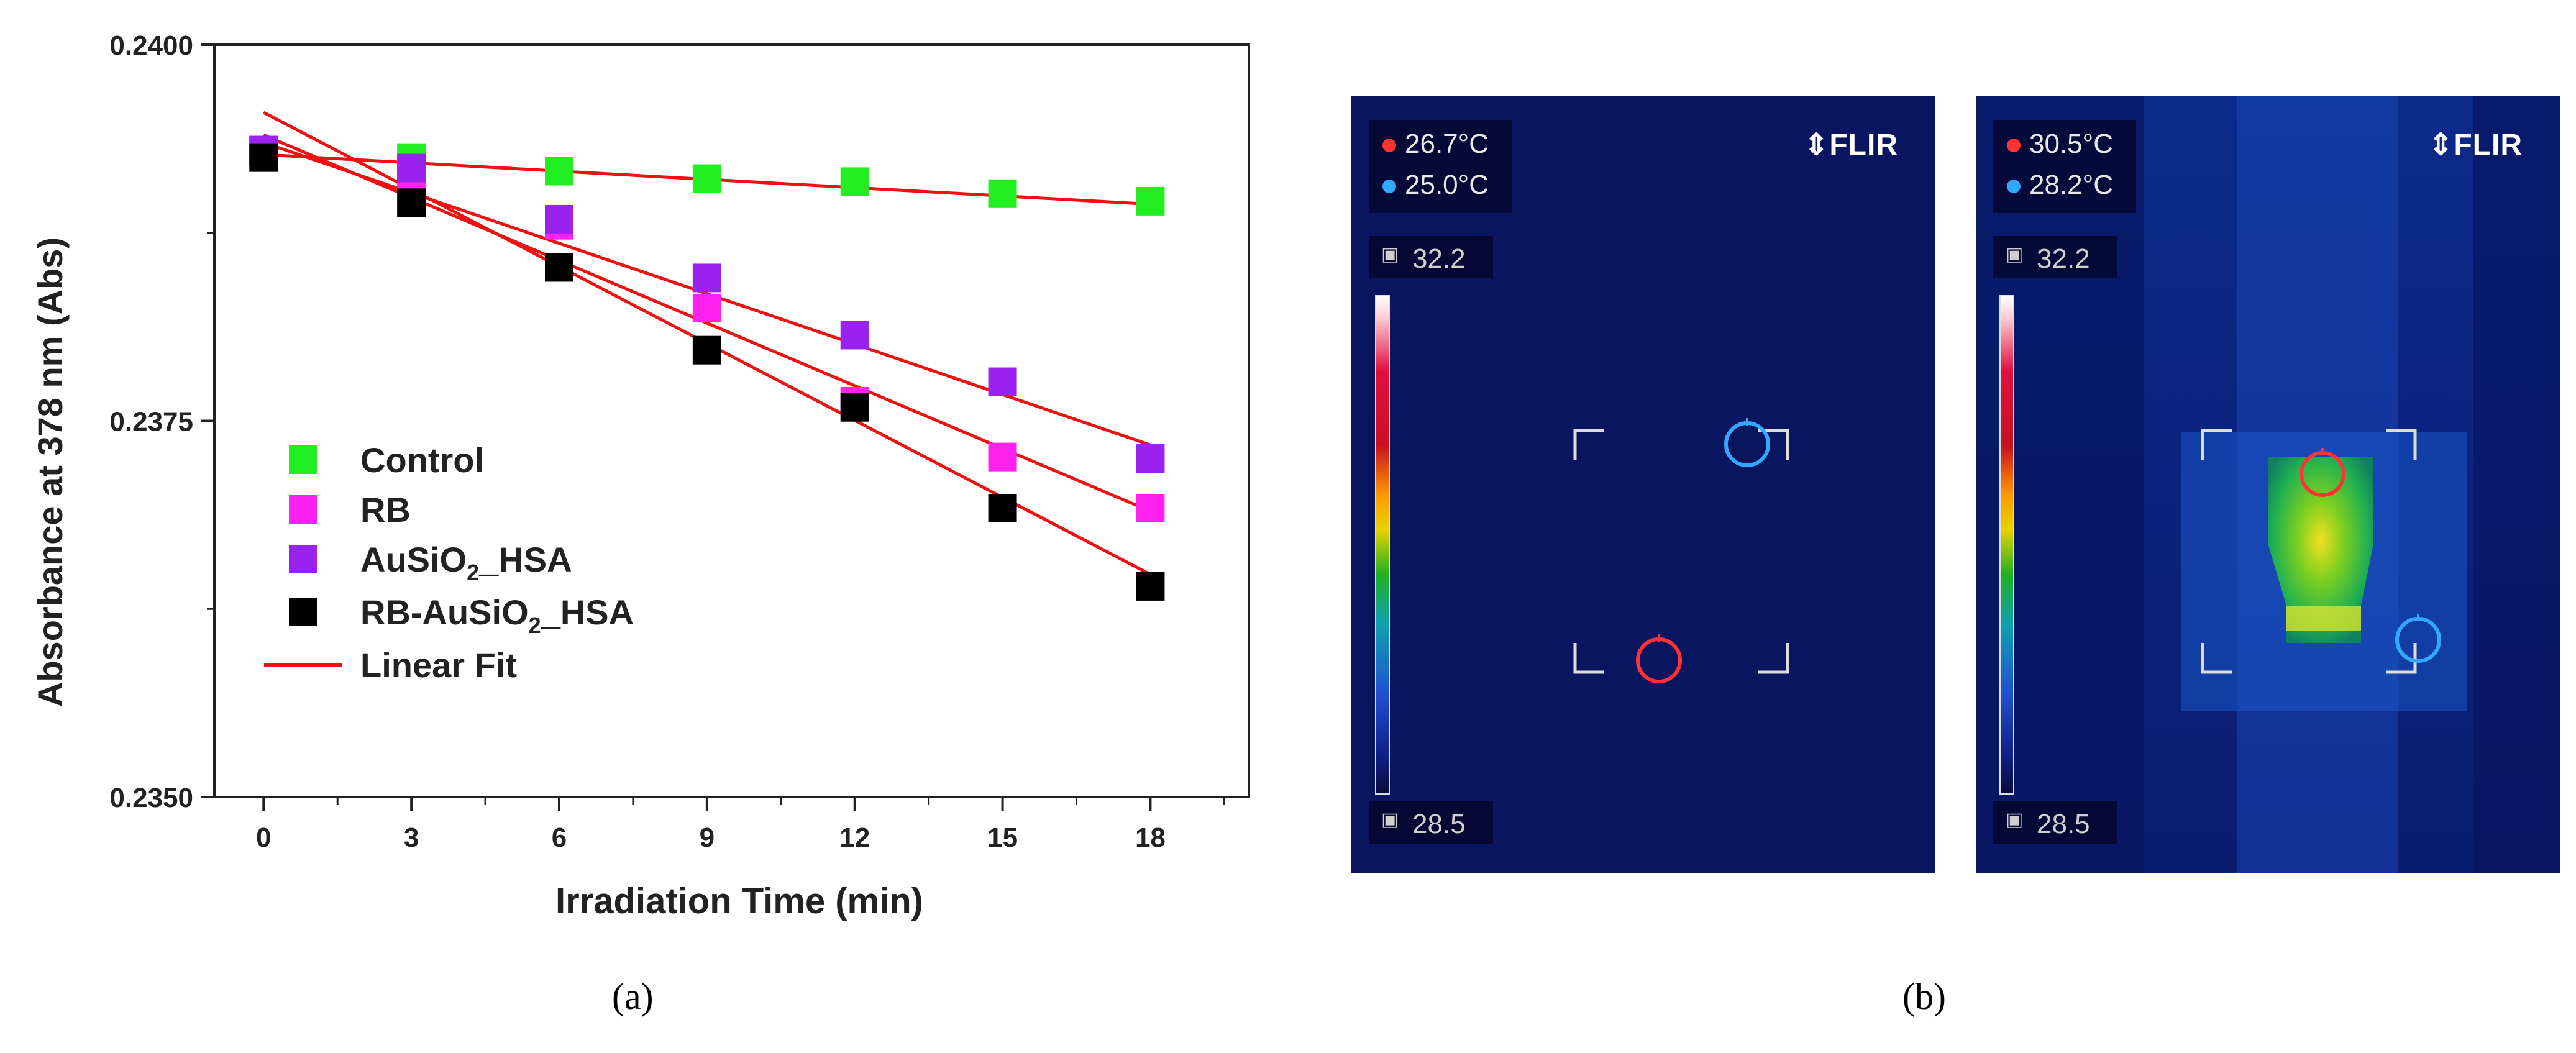 The height and width of the screenshot is (1053, 2576). Describe the element at coordinates (1924, 996) in the screenshot. I see `caption-b: (b)` at that location.